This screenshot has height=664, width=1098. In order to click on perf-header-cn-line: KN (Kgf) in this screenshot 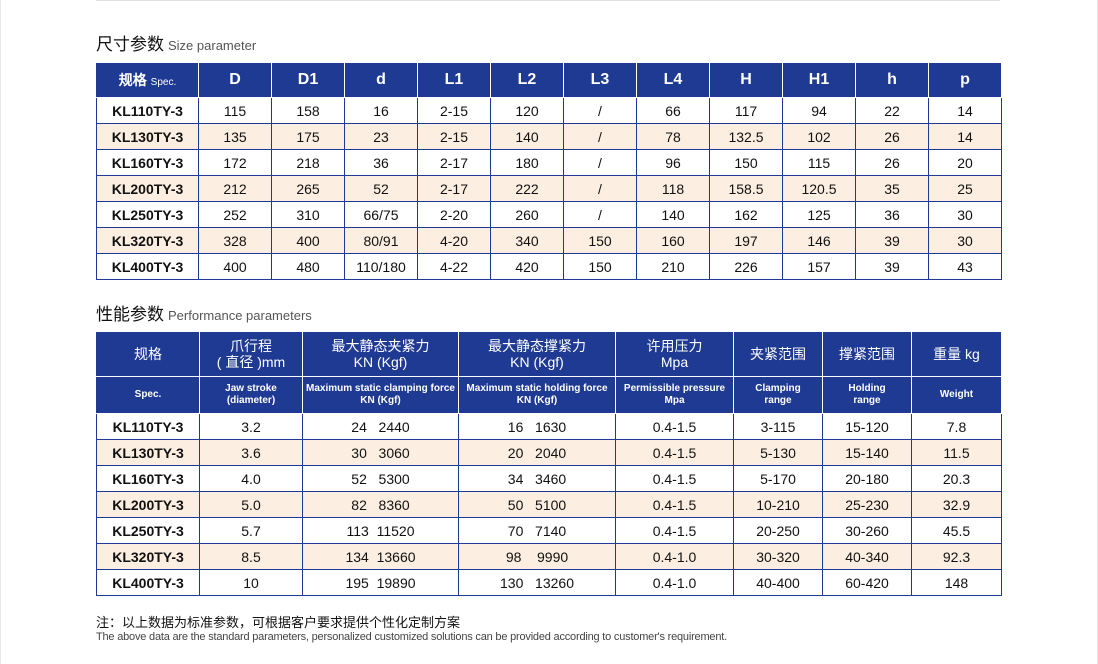, I will do `click(537, 362)`.